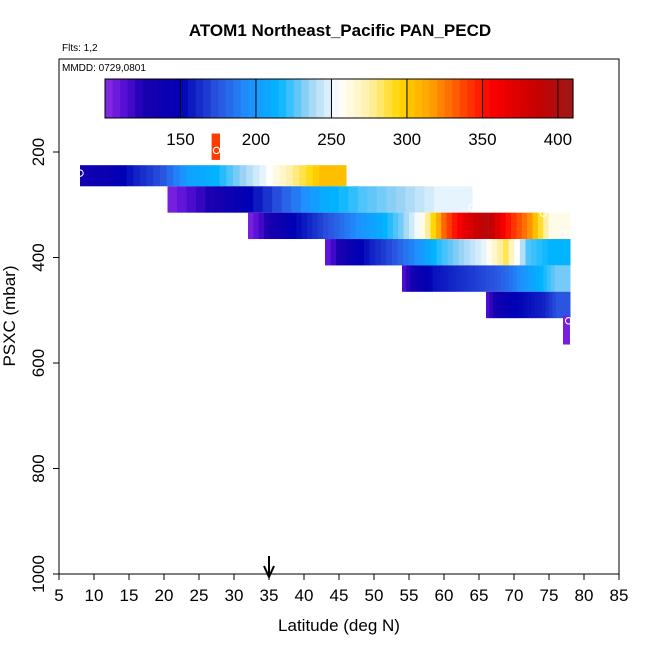 The image size is (650, 650). Describe the element at coordinates (584, 595) in the screenshot. I see `x-tick-label: 80` at that location.